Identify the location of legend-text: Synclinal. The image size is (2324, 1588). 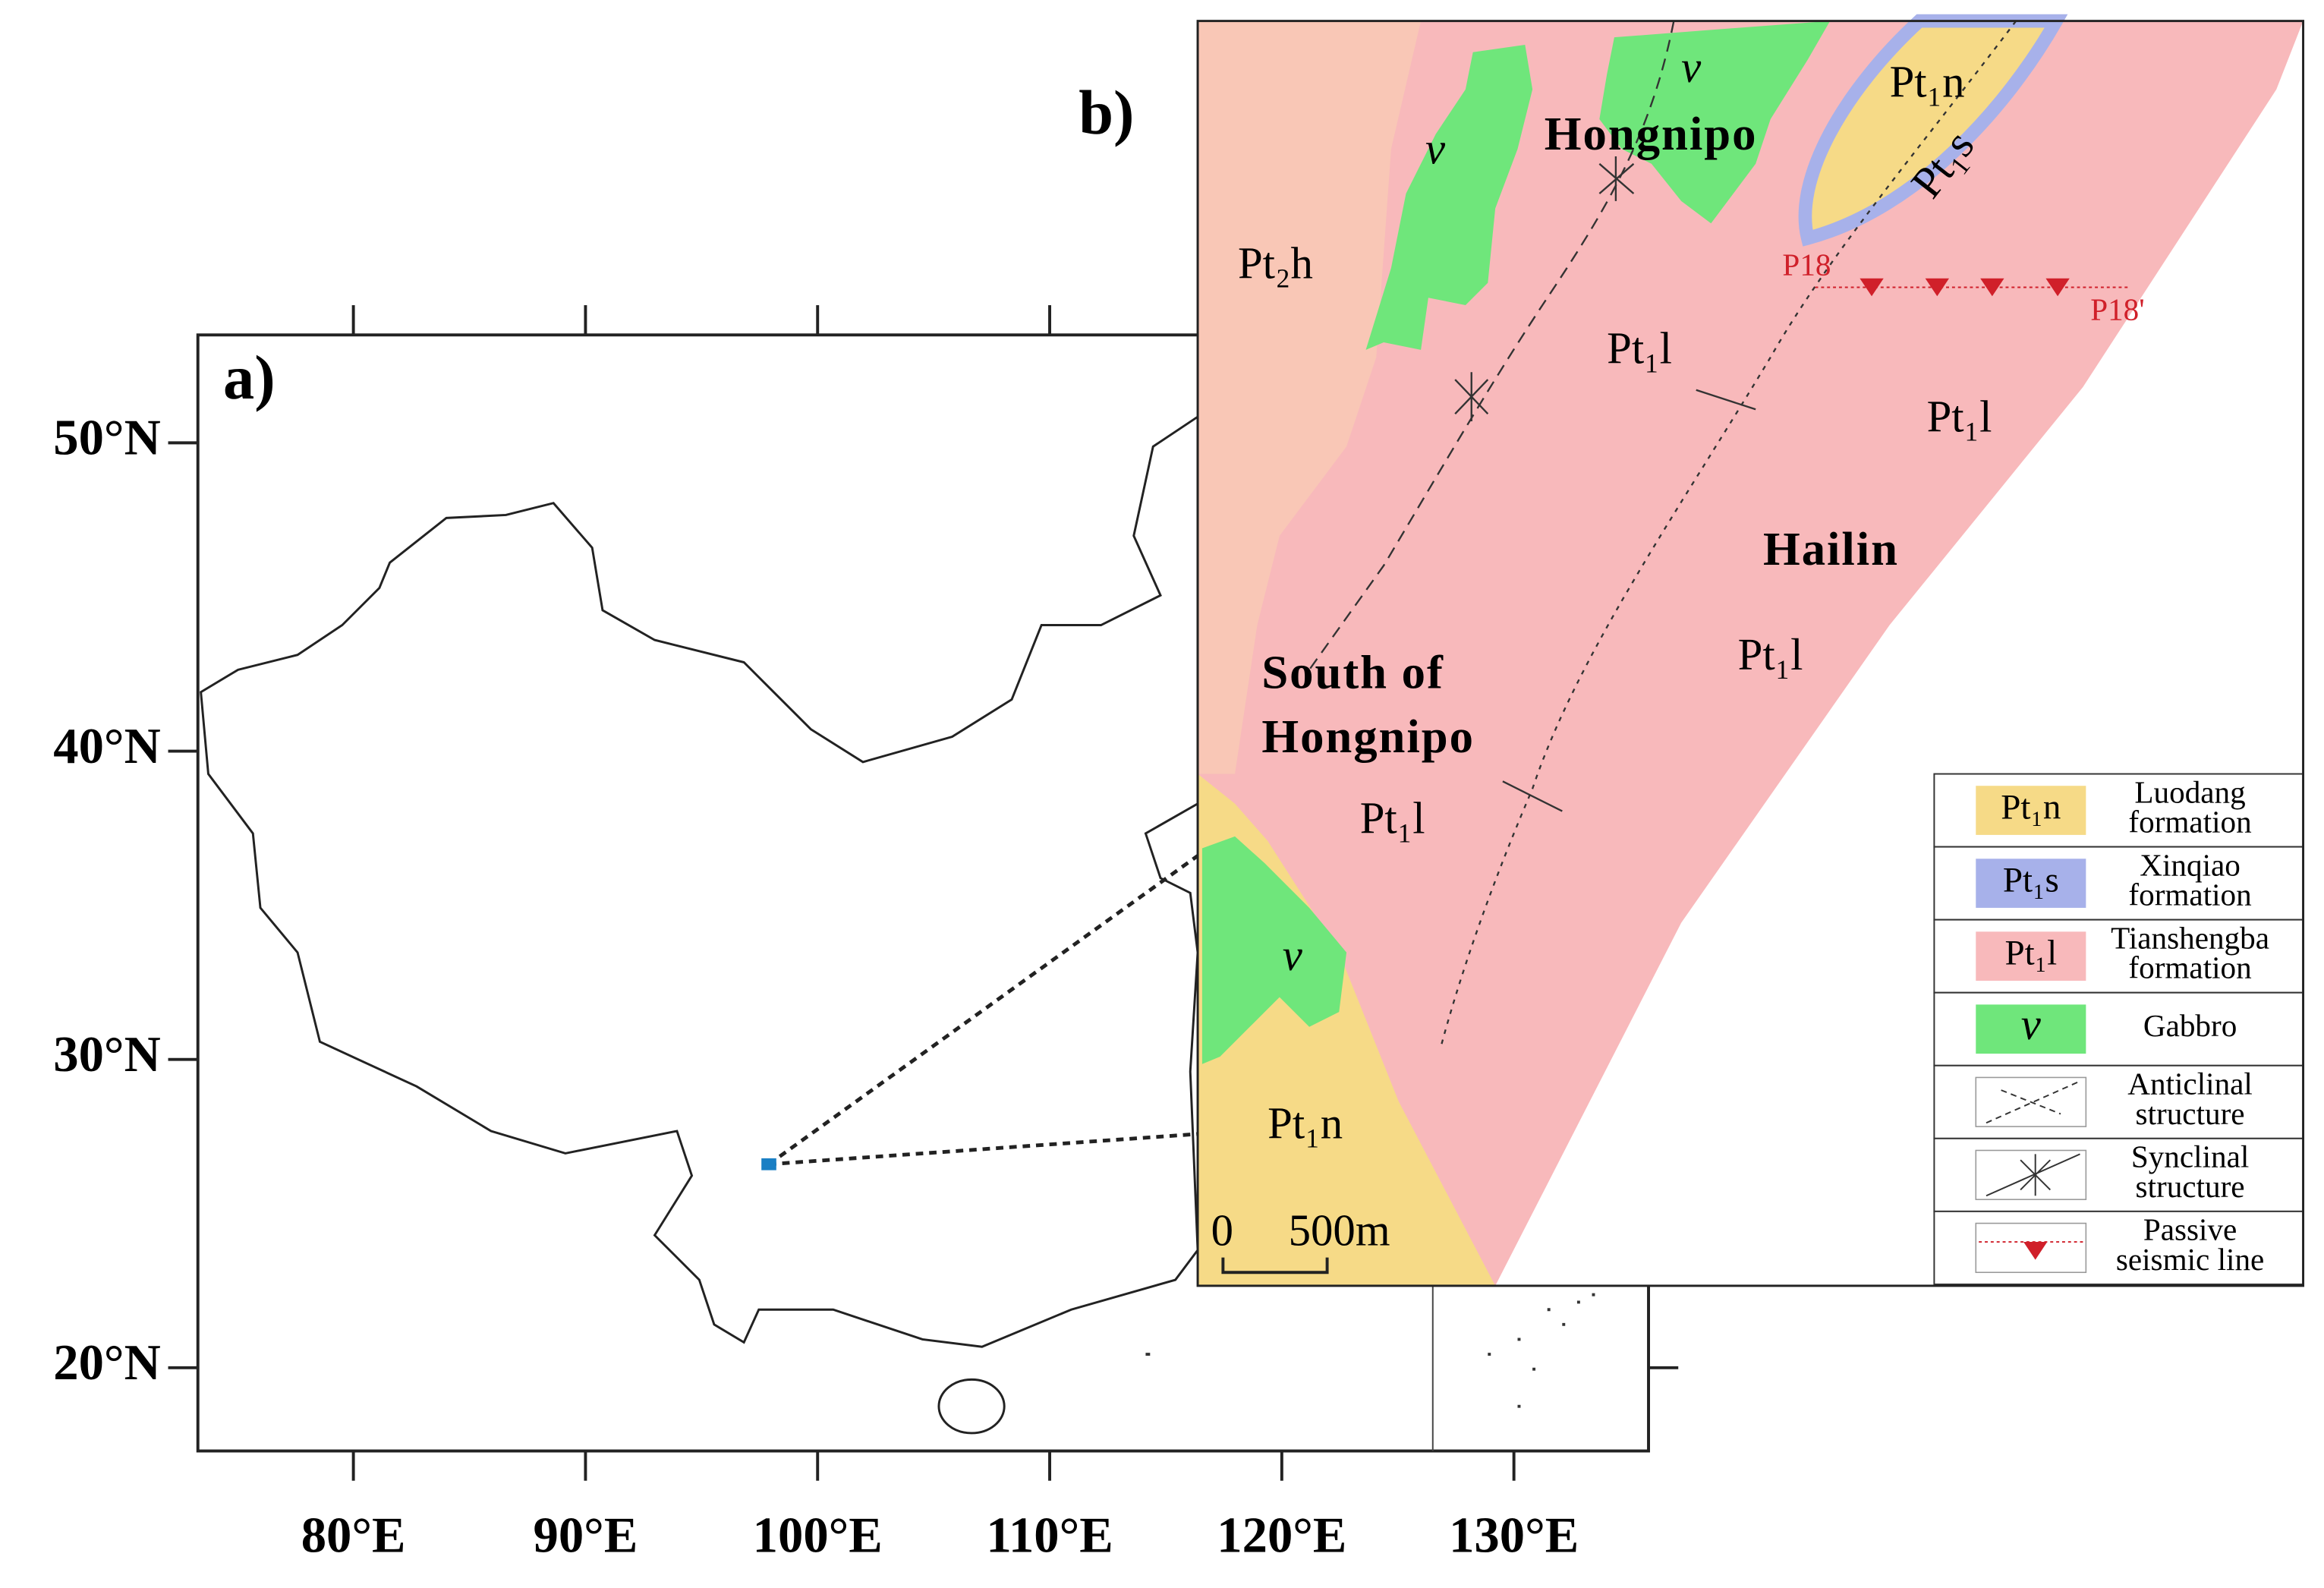
(2190, 1156).